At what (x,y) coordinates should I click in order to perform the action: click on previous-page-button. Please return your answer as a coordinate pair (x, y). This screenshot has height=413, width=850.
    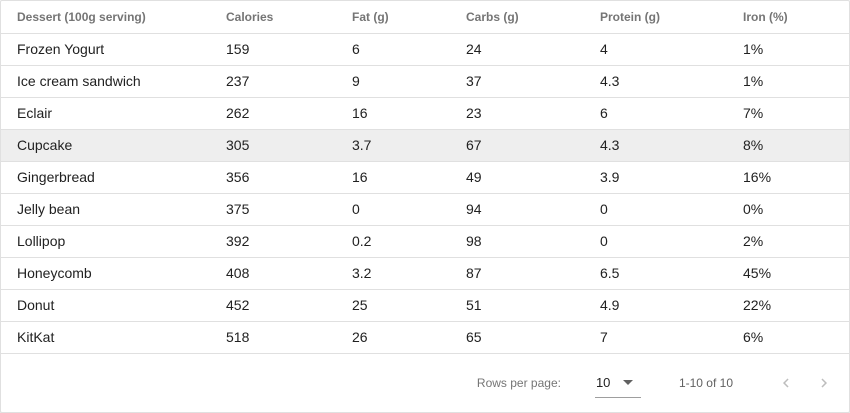
    Looking at the image, I should click on (786, 383).